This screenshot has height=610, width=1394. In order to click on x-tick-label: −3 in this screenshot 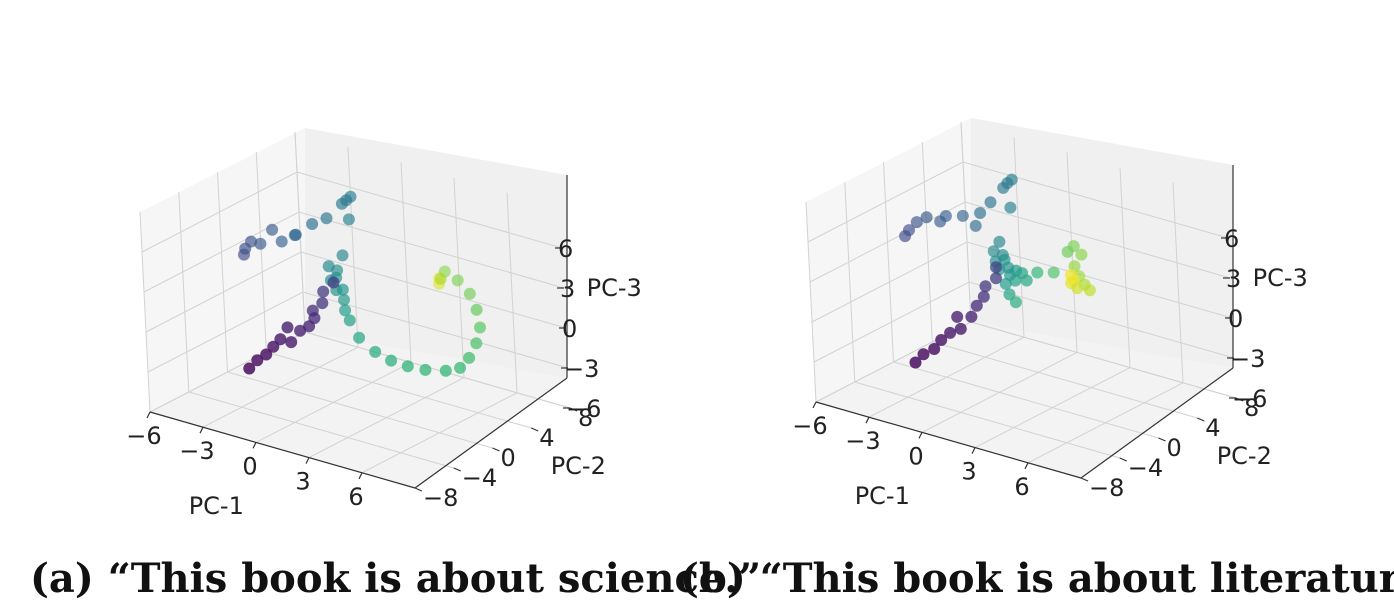, I will do `click(862, 441)`.